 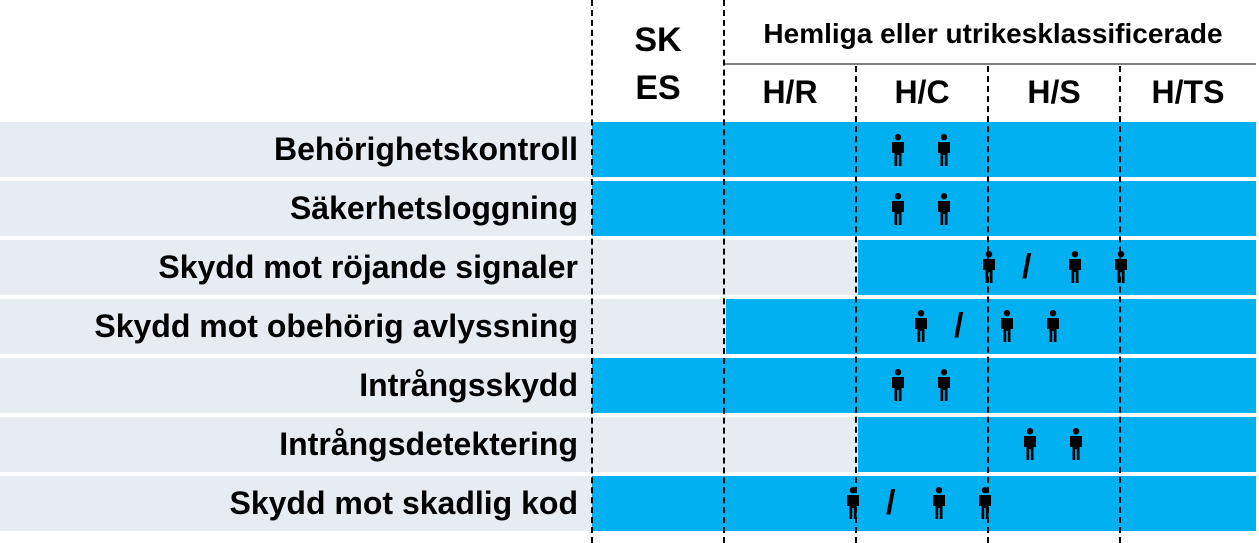 I want to click on column-divider-hs-hts, so click(x=1120, y=304).